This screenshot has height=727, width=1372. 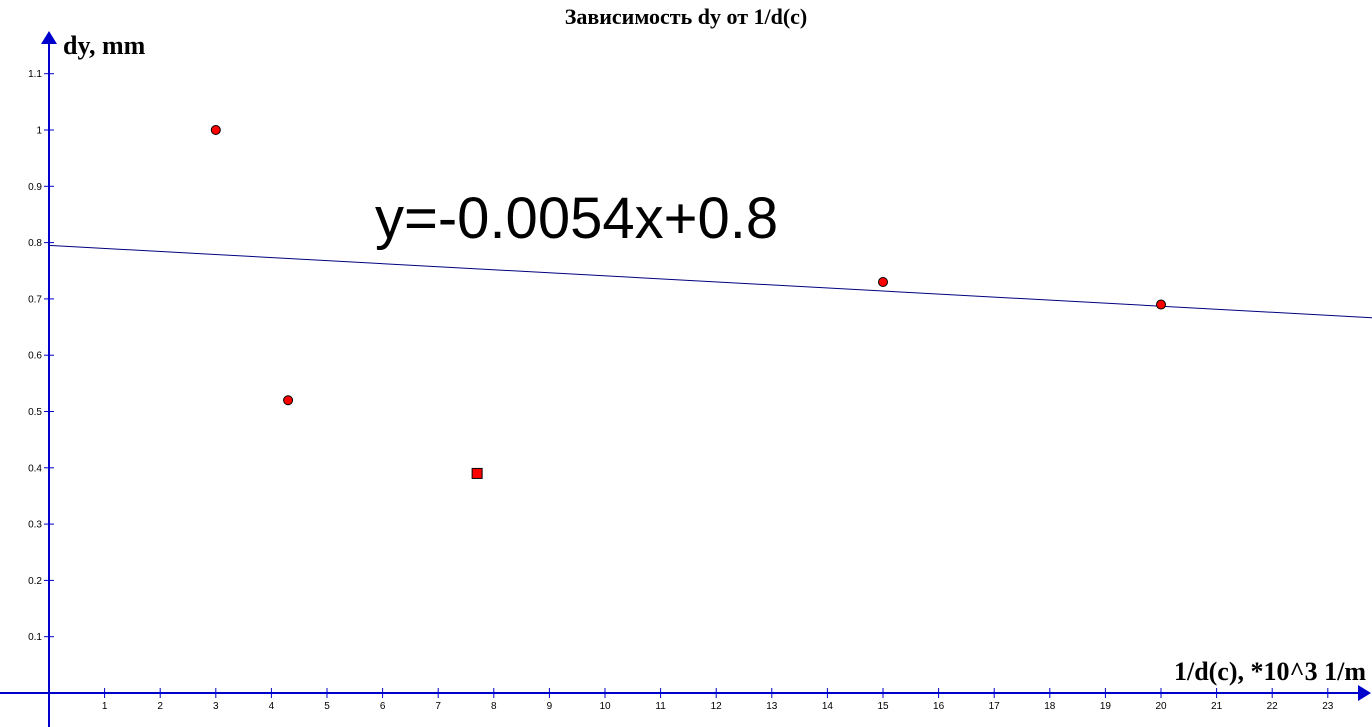 I want to click on x-tick-label: 3, so click(x=216, y=706).